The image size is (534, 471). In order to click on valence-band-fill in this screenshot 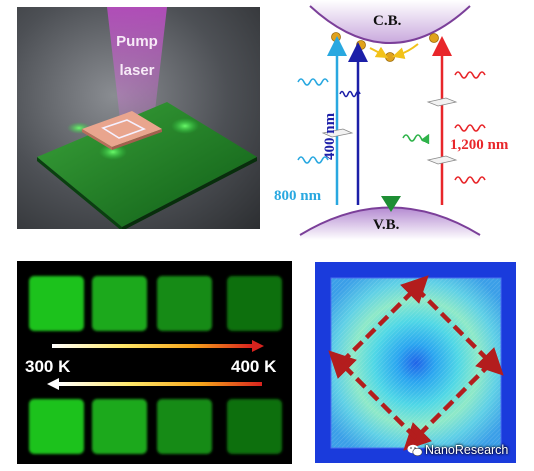, I will do `click(390, 223)`.